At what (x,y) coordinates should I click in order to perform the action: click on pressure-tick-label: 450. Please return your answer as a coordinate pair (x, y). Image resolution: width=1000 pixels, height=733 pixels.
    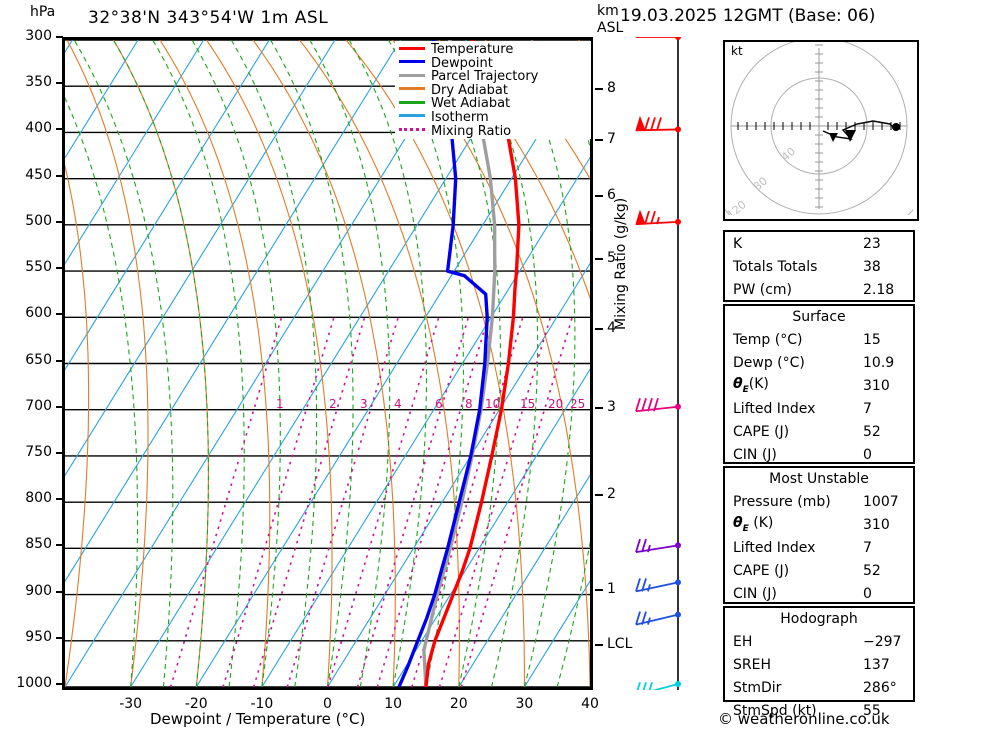
    Looking at the image, I should click on (38, 174).